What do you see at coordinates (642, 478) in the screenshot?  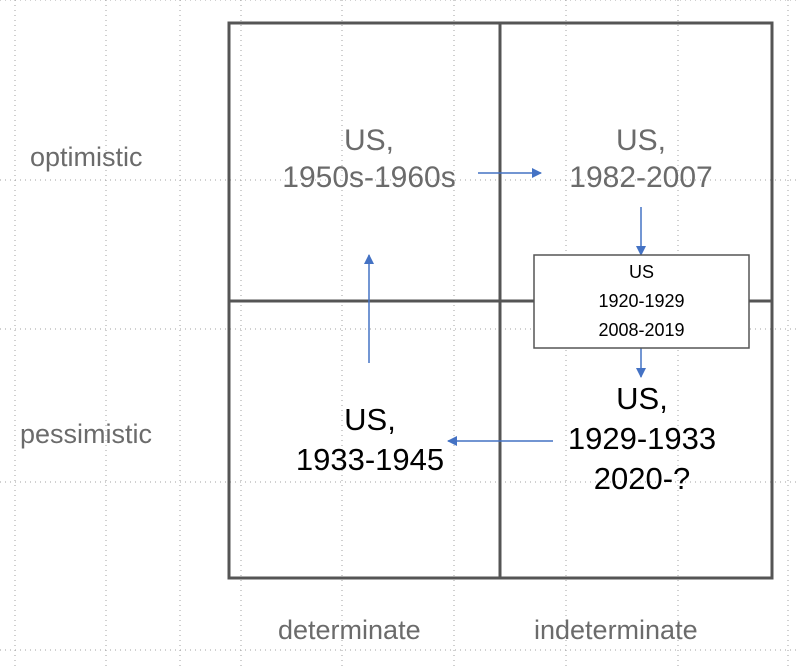 I see `quadrant-bottom-right-line-3: 2020-?` at bounding box center [642, 478].